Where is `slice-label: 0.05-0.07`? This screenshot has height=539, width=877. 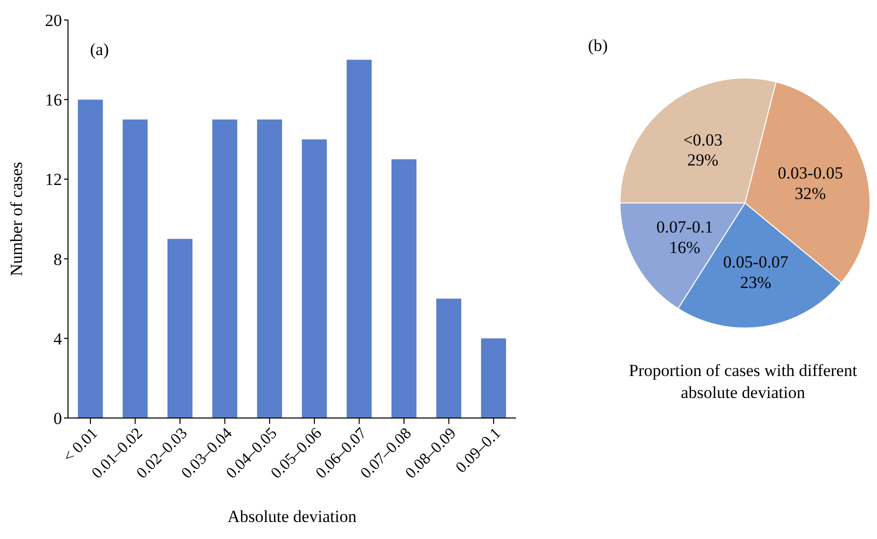
slice-label: 0.05-0.07 is located at coordinates (756, 262).